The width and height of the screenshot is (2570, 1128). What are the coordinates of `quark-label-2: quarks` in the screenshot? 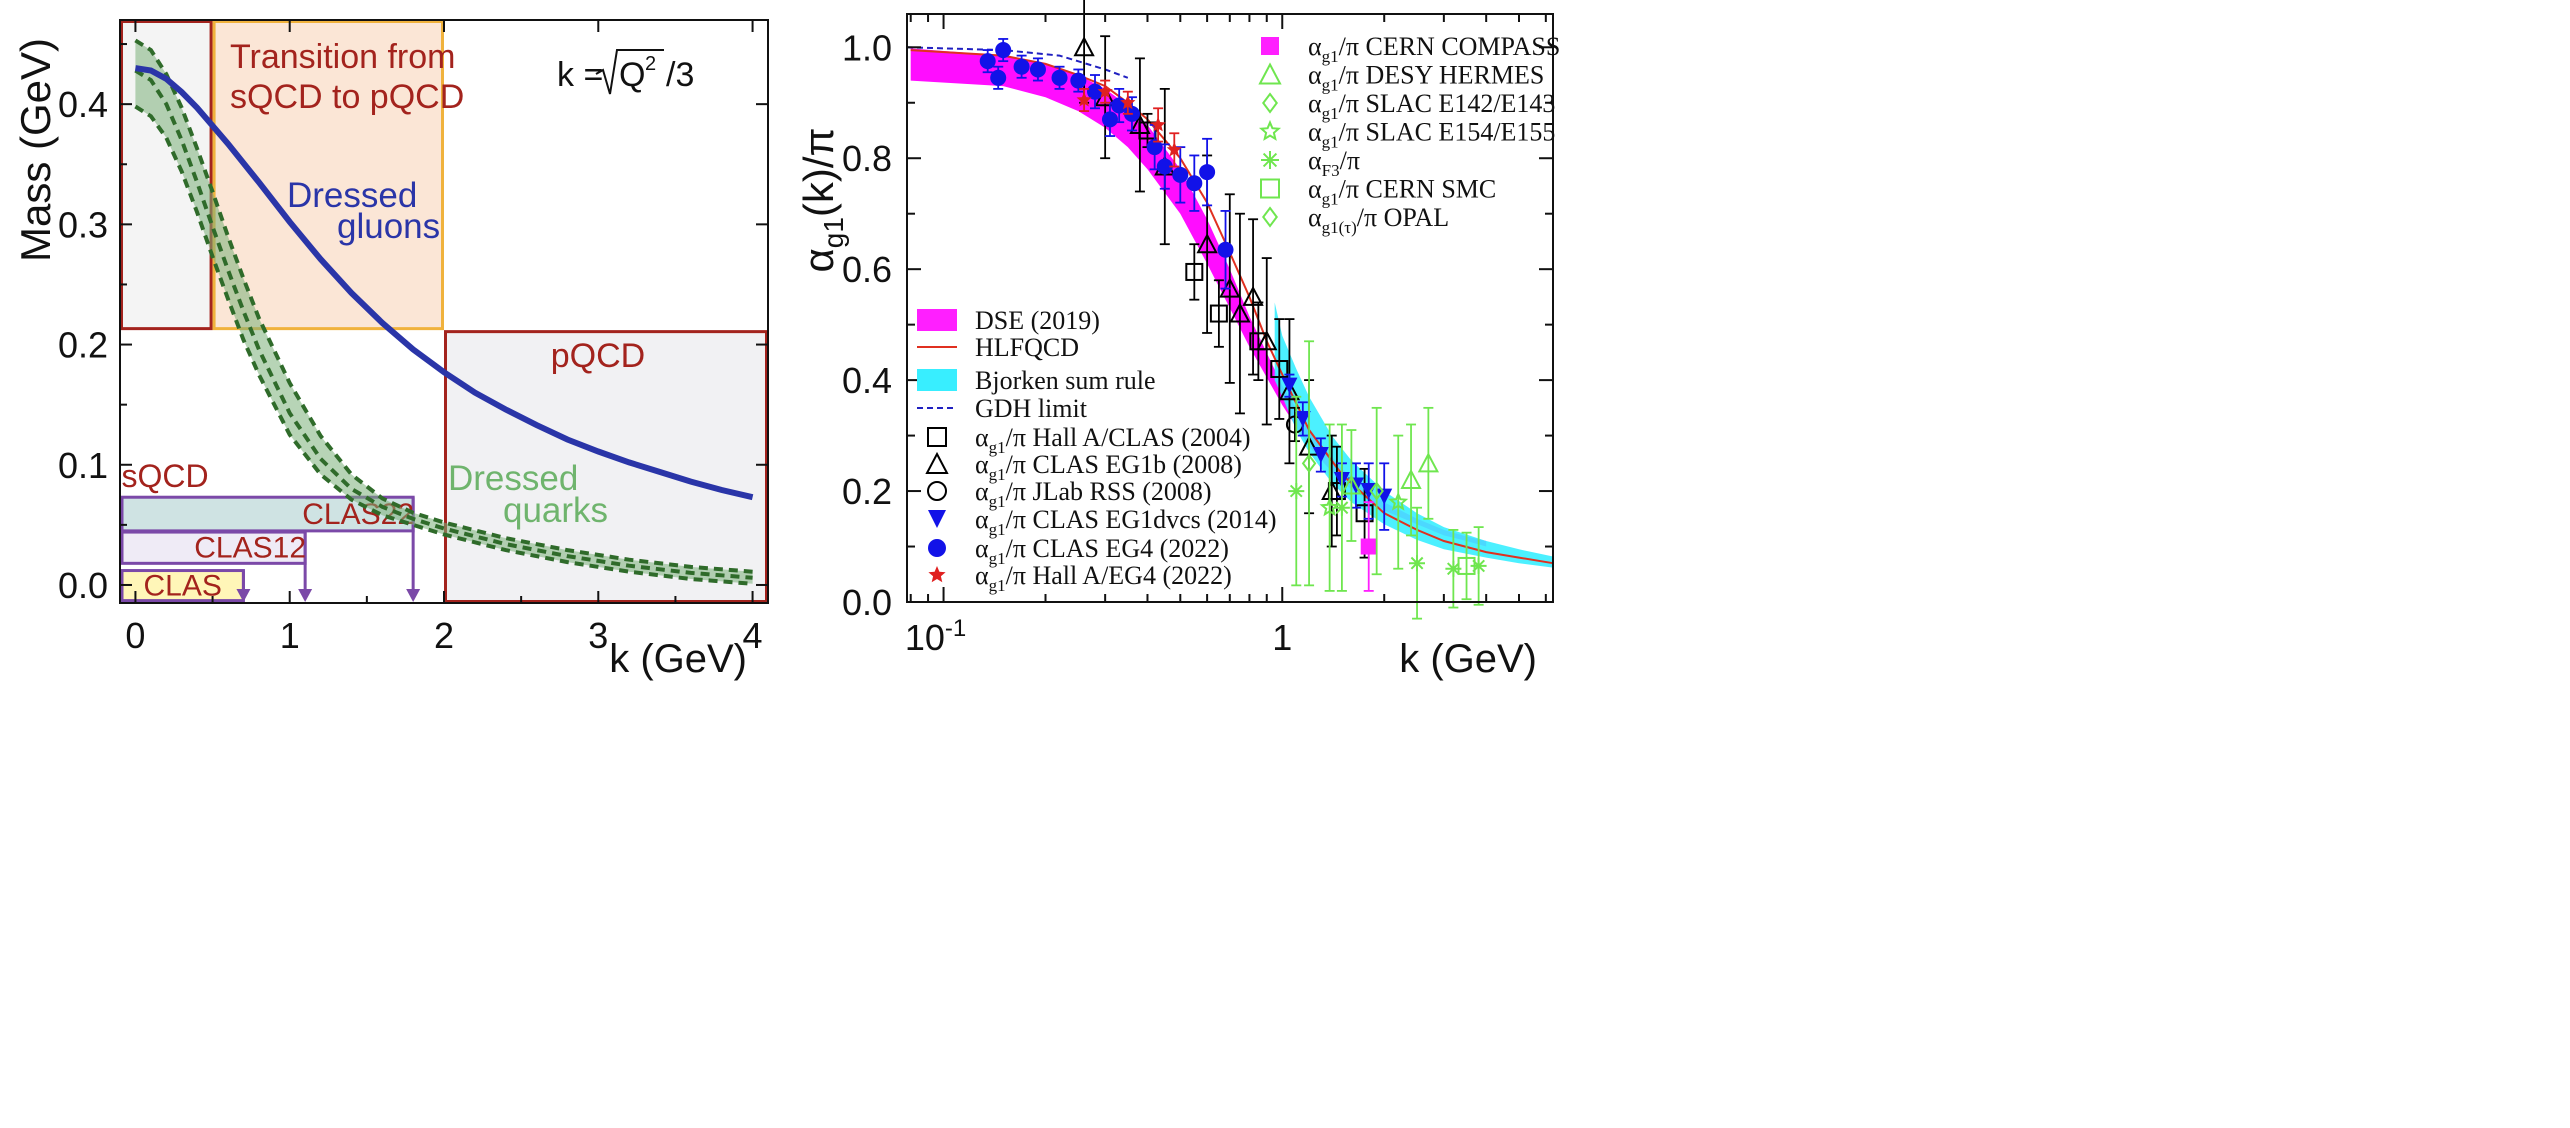 It's located at (555, 510).